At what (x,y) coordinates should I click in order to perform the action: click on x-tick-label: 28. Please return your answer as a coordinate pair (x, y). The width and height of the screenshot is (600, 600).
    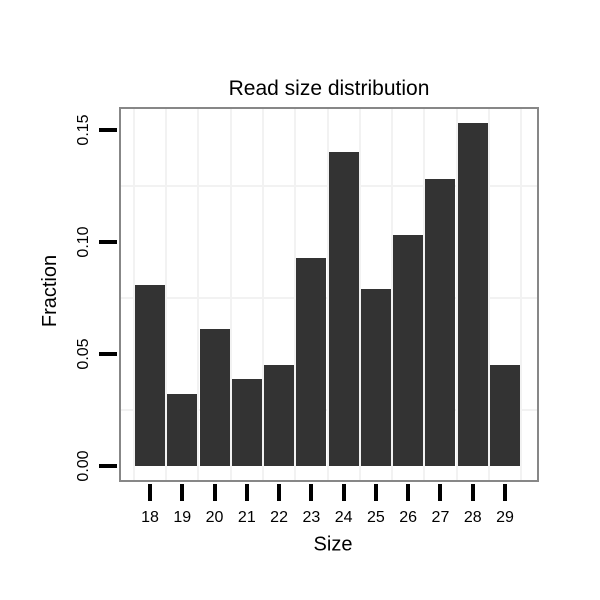
    Looking at the image, I should click on (472, 517).